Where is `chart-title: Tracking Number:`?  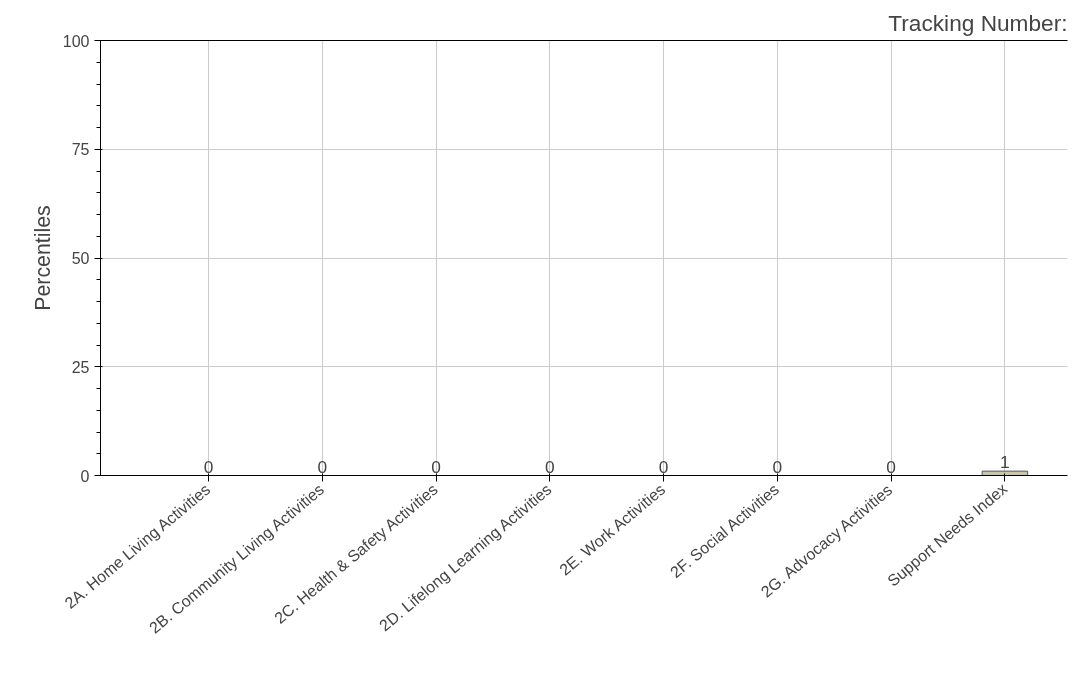 chart-title: Tracking Number: is located at coordinates (978, 22).